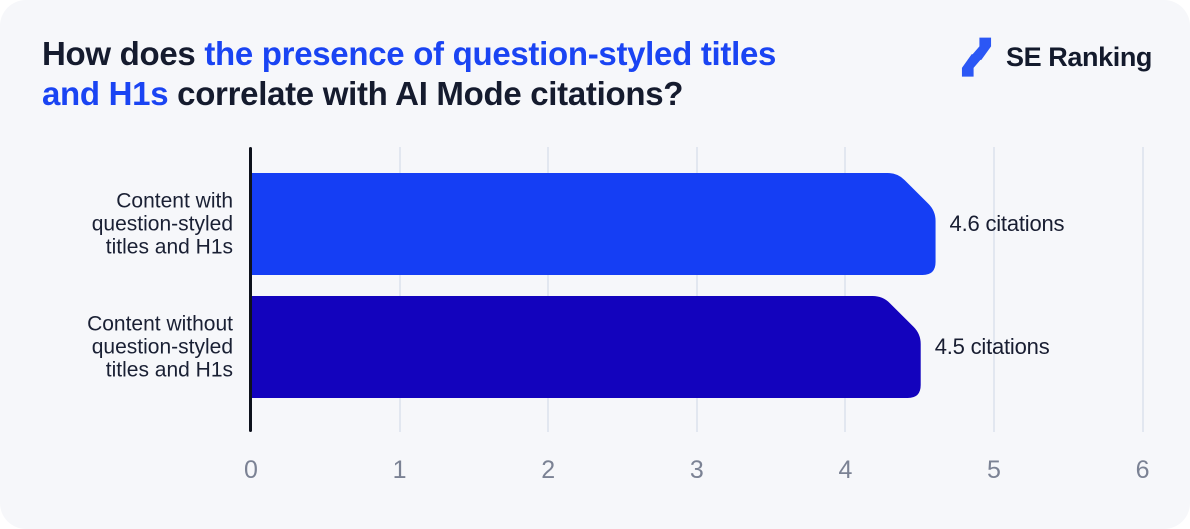 This screenshot has height=529, width=1190. What do you see at coordinates (399, 470) in the screenshot?
I see `x-tick-label: 1` at bounding box center [399, 470].